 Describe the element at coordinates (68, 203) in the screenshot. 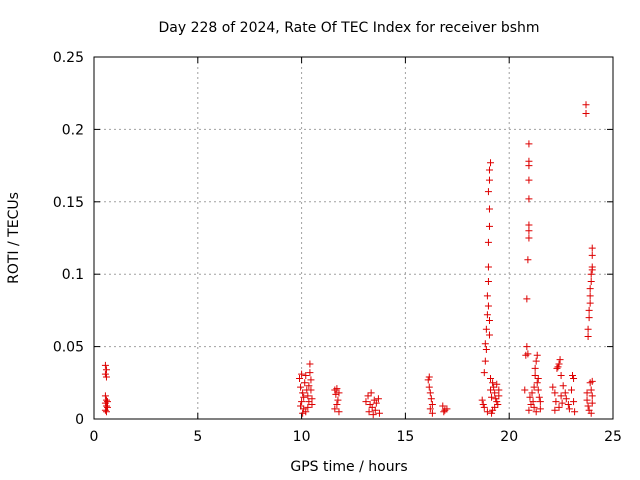

I see `y-tick-label: 0.15` at that location.